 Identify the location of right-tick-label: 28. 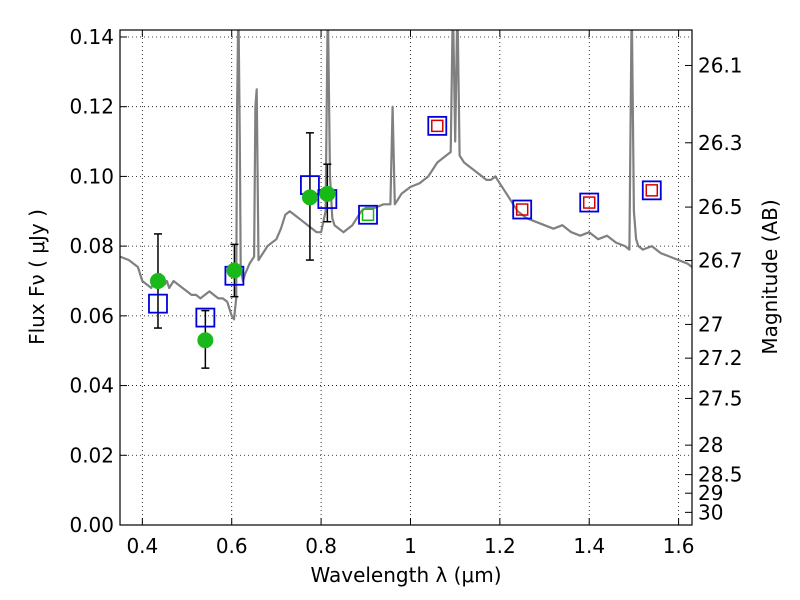
(710, 445).